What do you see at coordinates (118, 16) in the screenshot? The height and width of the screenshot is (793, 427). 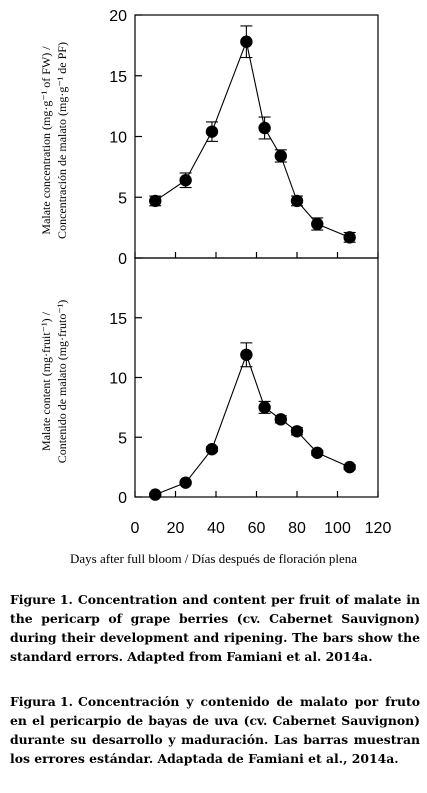 I see `p1-y-tick-label: 20` at bounding box center [118, 16].